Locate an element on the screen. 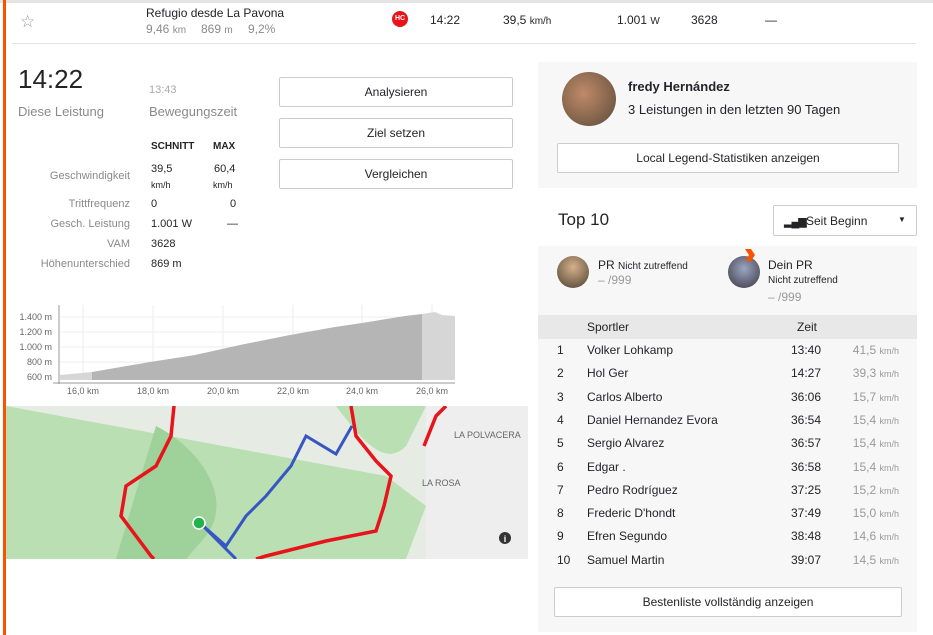  y-tick: 1.000 m is located at coordinates (35, 347).